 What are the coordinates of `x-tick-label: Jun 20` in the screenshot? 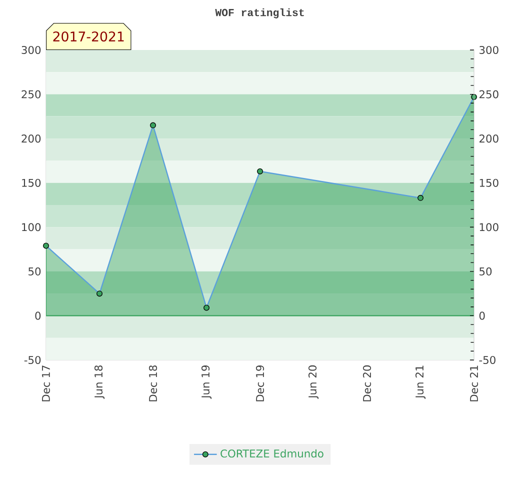 It's located at (313, 382).